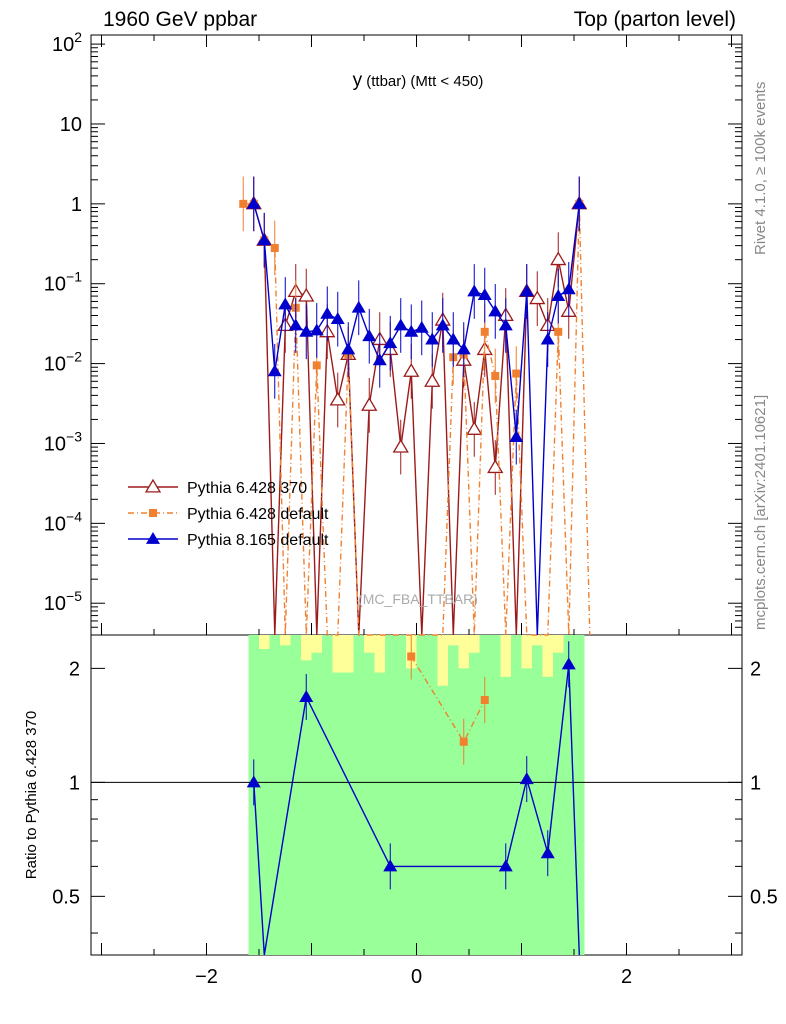 The height and width of the screenshot is (1024, 786). Describe the element at coordinates (76, 205) in the screenshot. I see `y-tick-label: 1` at that location.